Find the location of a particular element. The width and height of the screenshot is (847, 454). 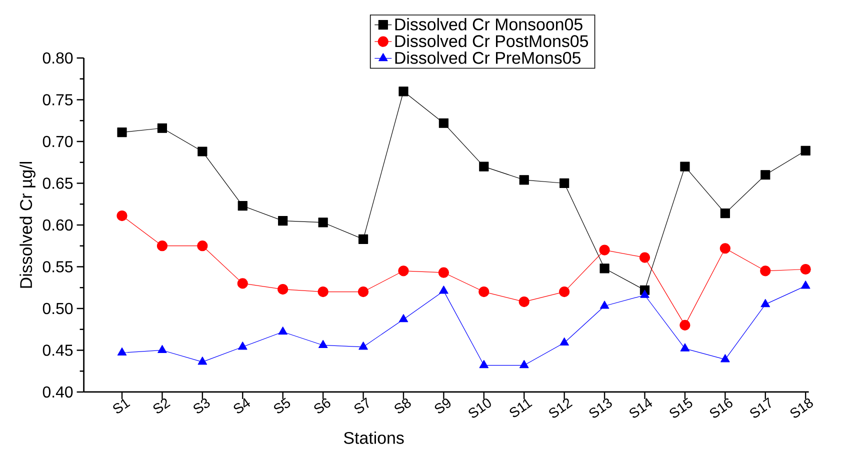

x-tick-label: S2 is located at coordinates (161, 406).